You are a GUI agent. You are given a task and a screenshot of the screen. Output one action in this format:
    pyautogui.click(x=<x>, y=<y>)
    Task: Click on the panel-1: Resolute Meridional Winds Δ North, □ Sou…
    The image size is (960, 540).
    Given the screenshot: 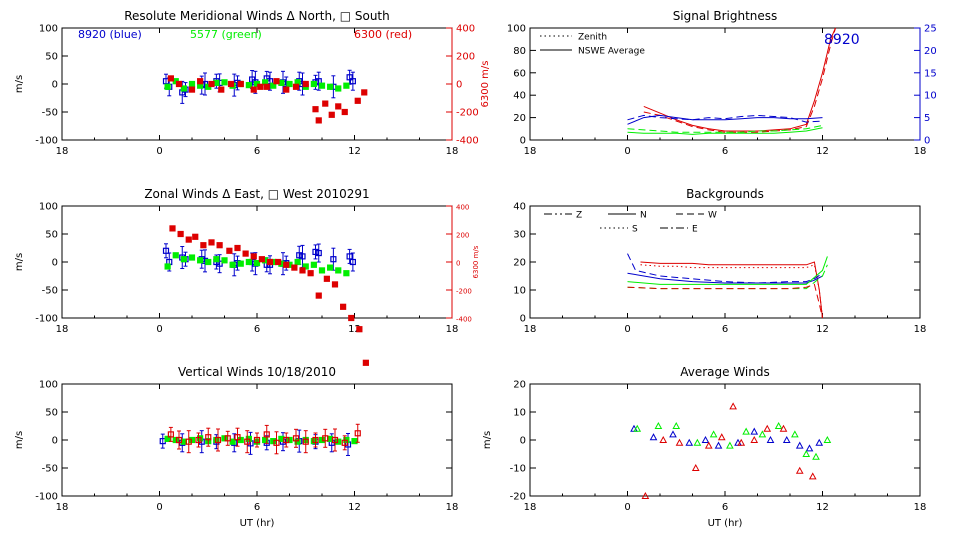 What is the action you would take?
    pyautogui.click(x=252, y=83)
    